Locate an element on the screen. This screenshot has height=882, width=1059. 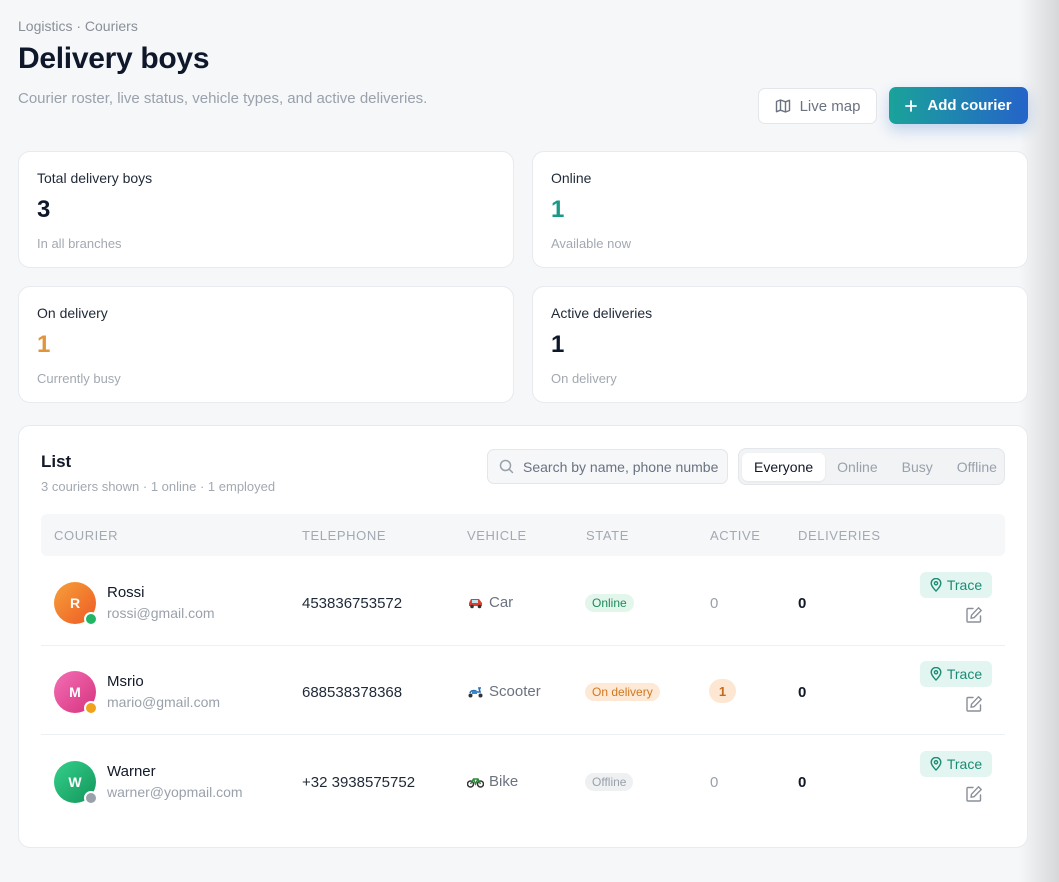
stat-card-online: Online 1 Available now is located at coordinates (780, 209).